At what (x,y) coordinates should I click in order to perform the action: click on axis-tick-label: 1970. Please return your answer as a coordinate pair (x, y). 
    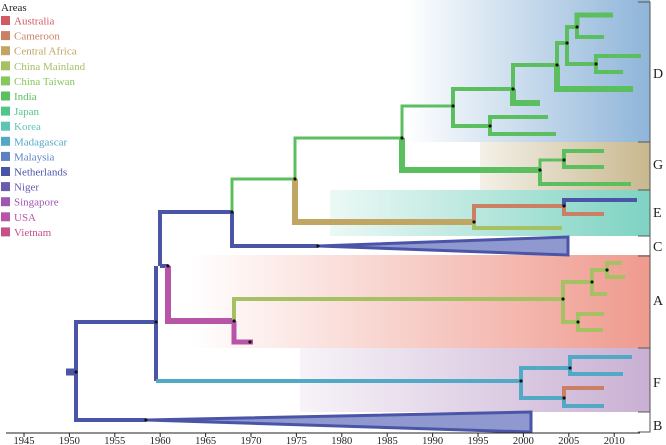
    Looking at the image, I should click on (251, 440).